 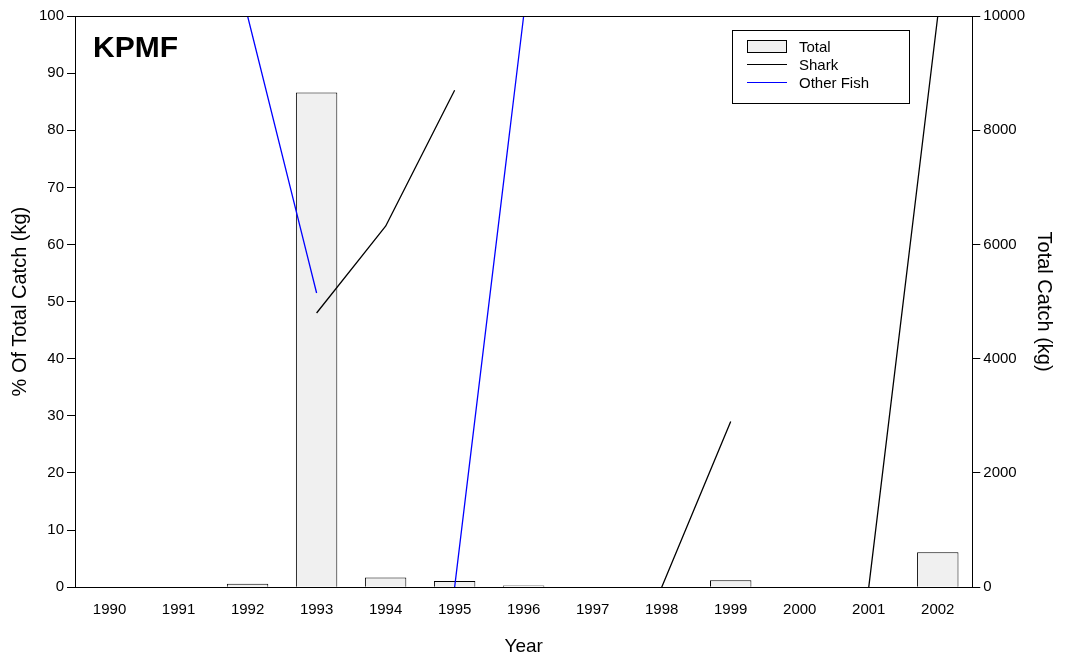 What do you see at coordinates (869, 609) in the screenshot?
I see `x-tick-label: 2001` at bounding box center [869, 609].